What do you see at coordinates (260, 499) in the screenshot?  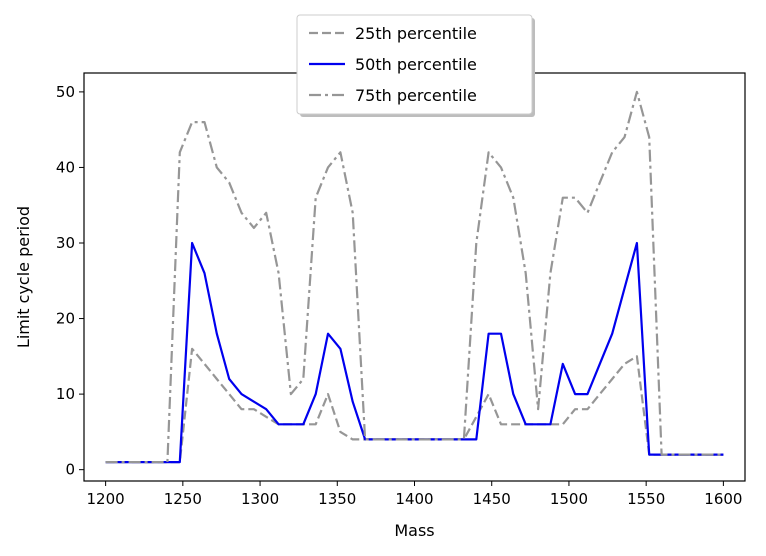 I see `x-tick-label: 1300` at bounding box center [260, 499].